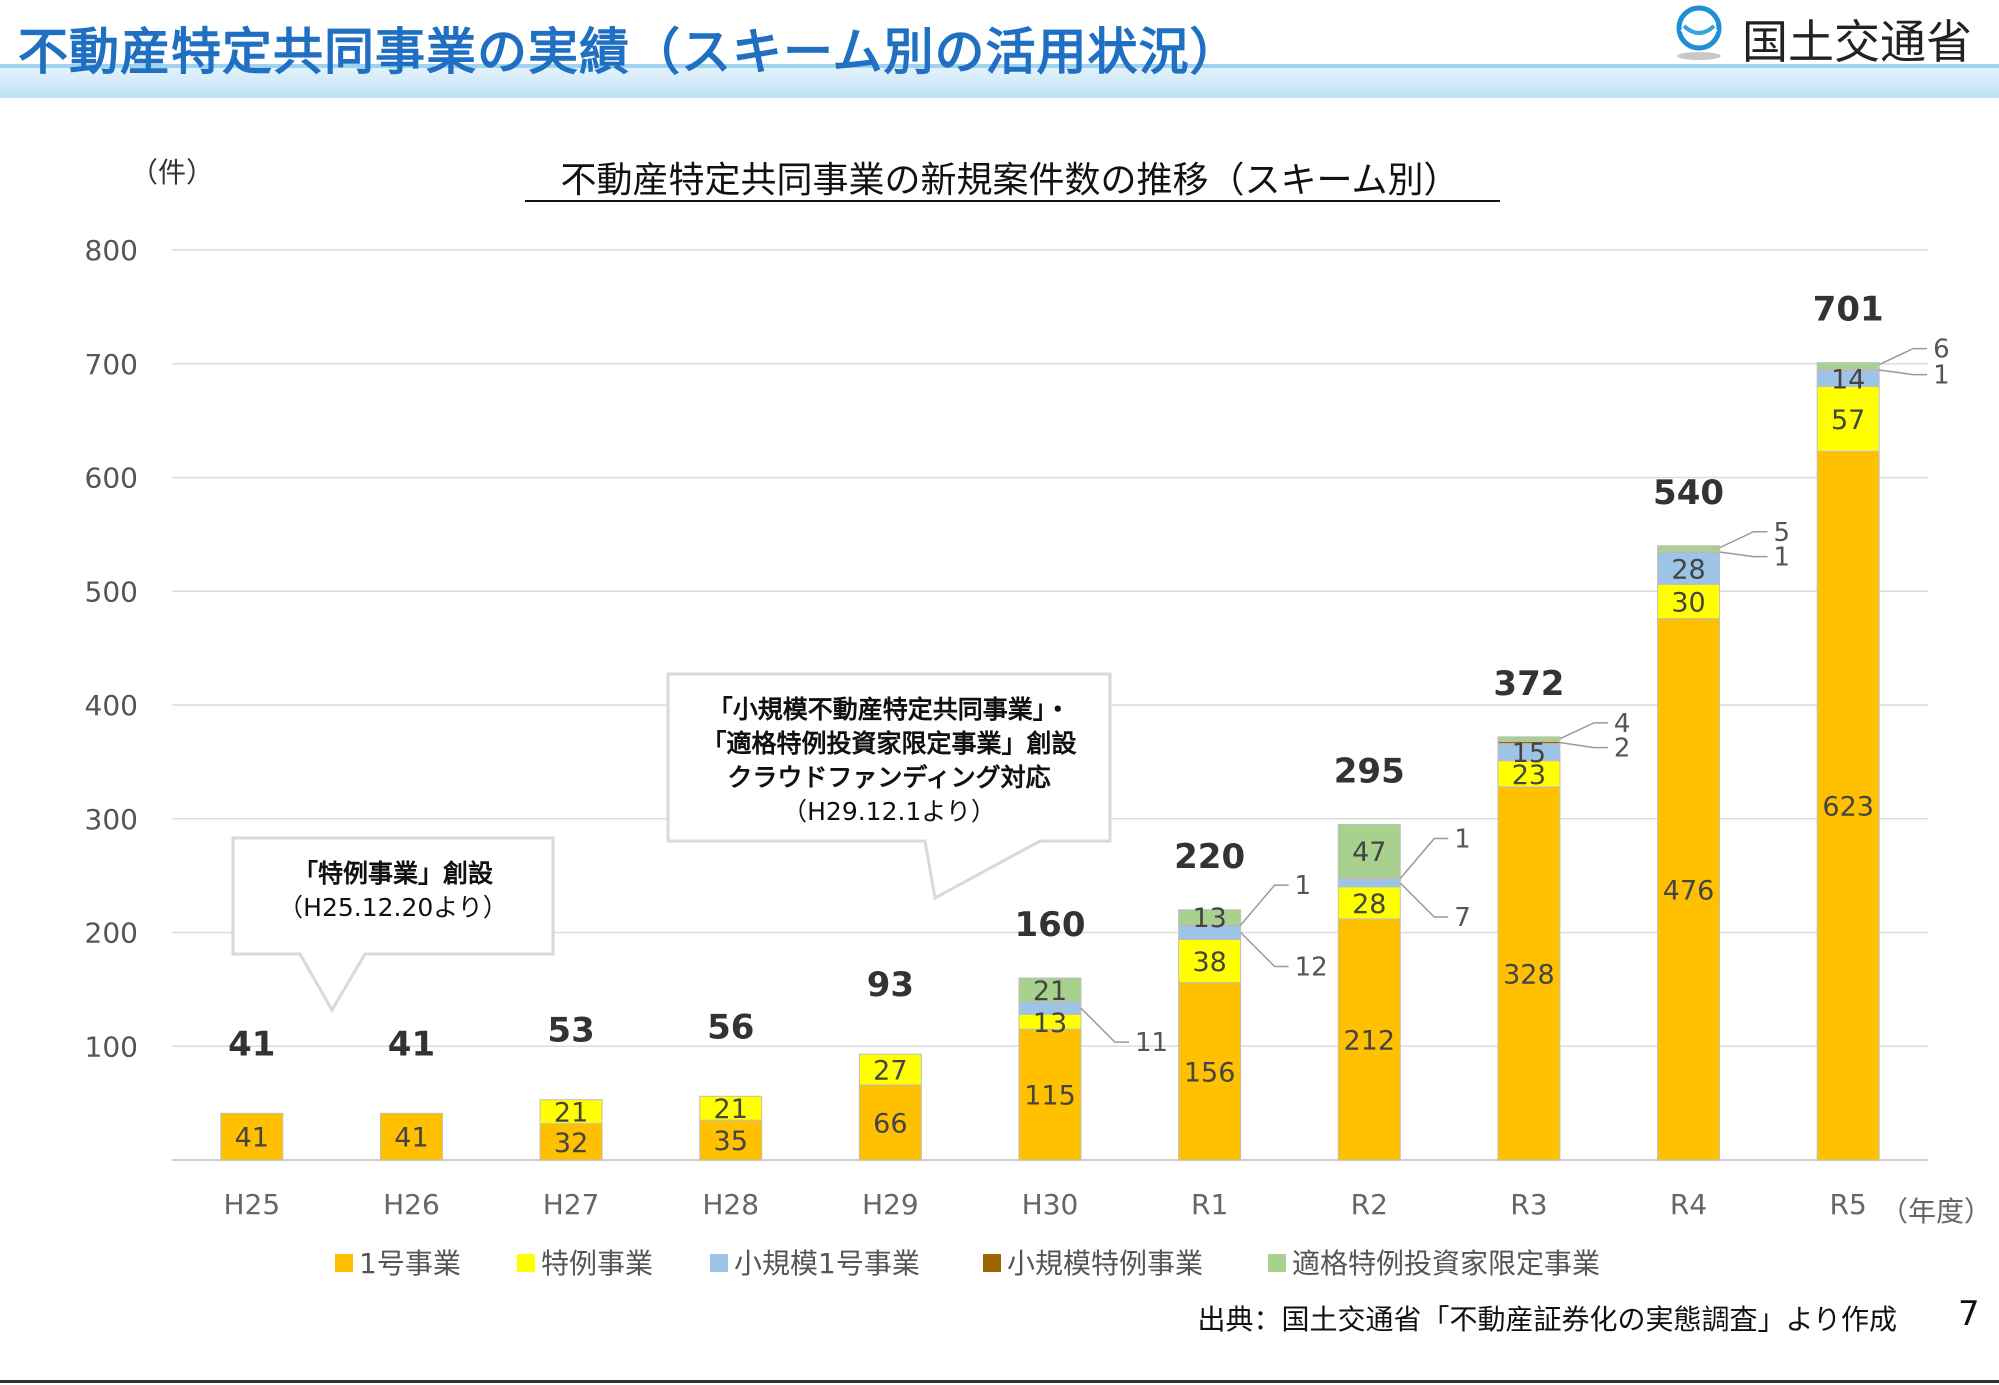 The width and height of the screenshot is (1999, 1385). I want to click on segment-label: 115, so click(1050, 1096).